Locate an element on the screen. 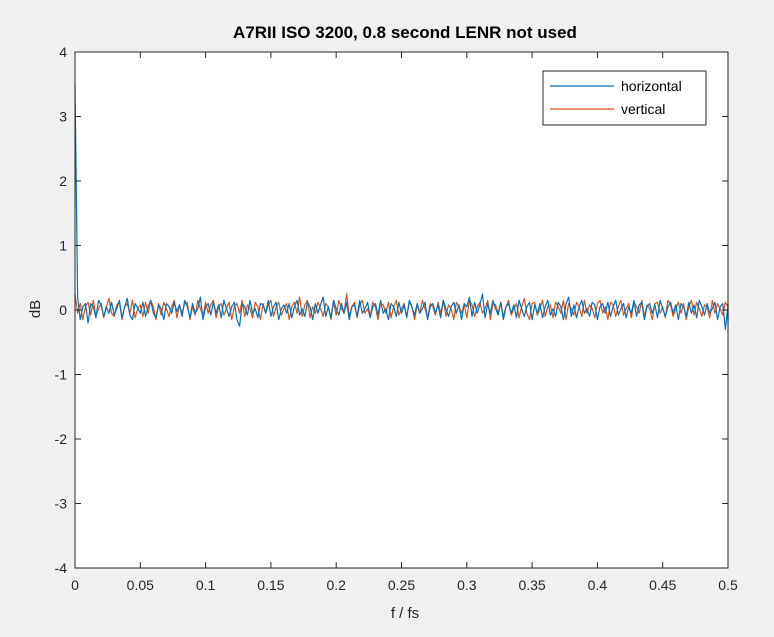  y-tick-label: -4 is located at coordinates (61, 568).